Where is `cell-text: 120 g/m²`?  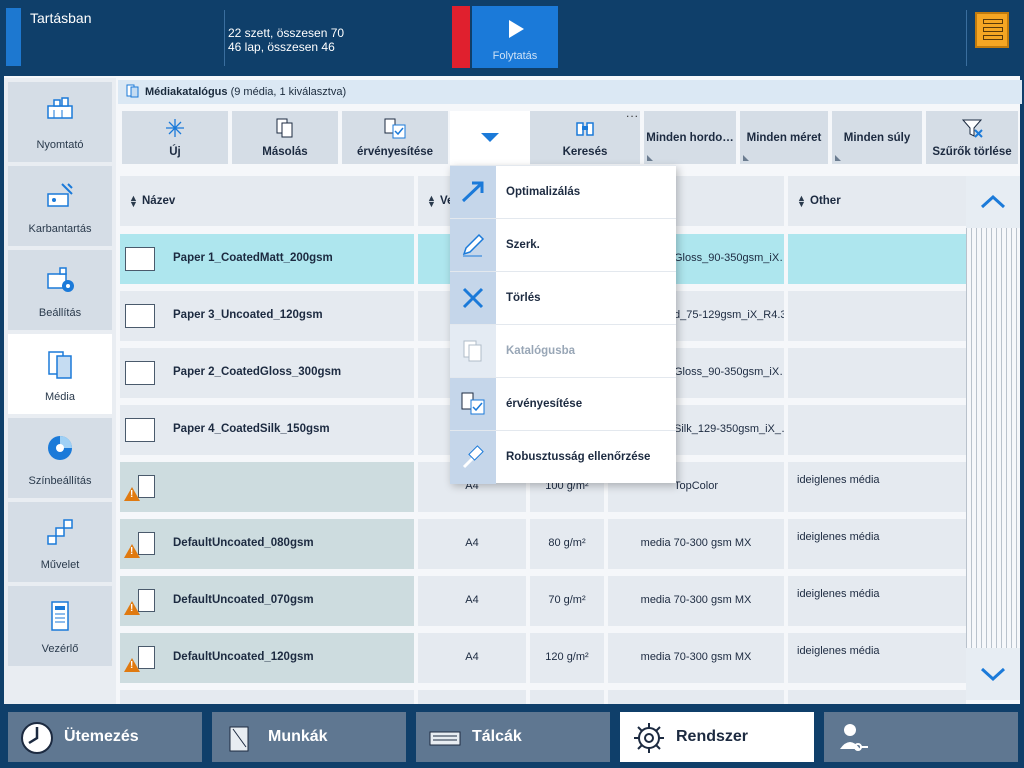
cell-text: 120 g/m² is located at coordinates (567, 657).